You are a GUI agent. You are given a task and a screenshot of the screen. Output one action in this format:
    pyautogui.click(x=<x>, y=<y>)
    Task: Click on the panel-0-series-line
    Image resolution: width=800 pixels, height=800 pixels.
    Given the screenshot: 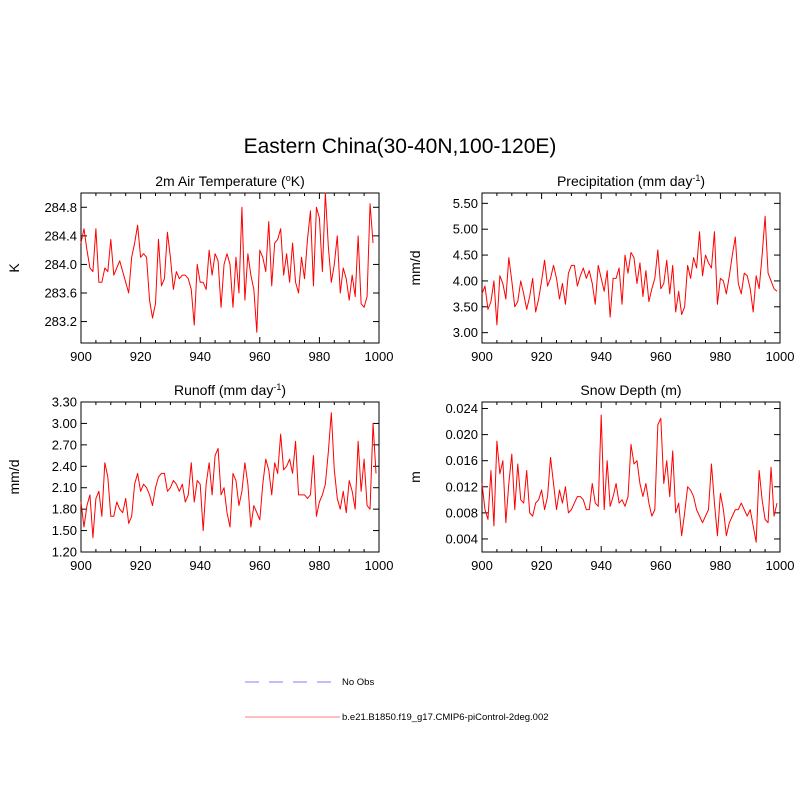 What is the action you would take?
    pyautogui.click(x=227, y=262)
    